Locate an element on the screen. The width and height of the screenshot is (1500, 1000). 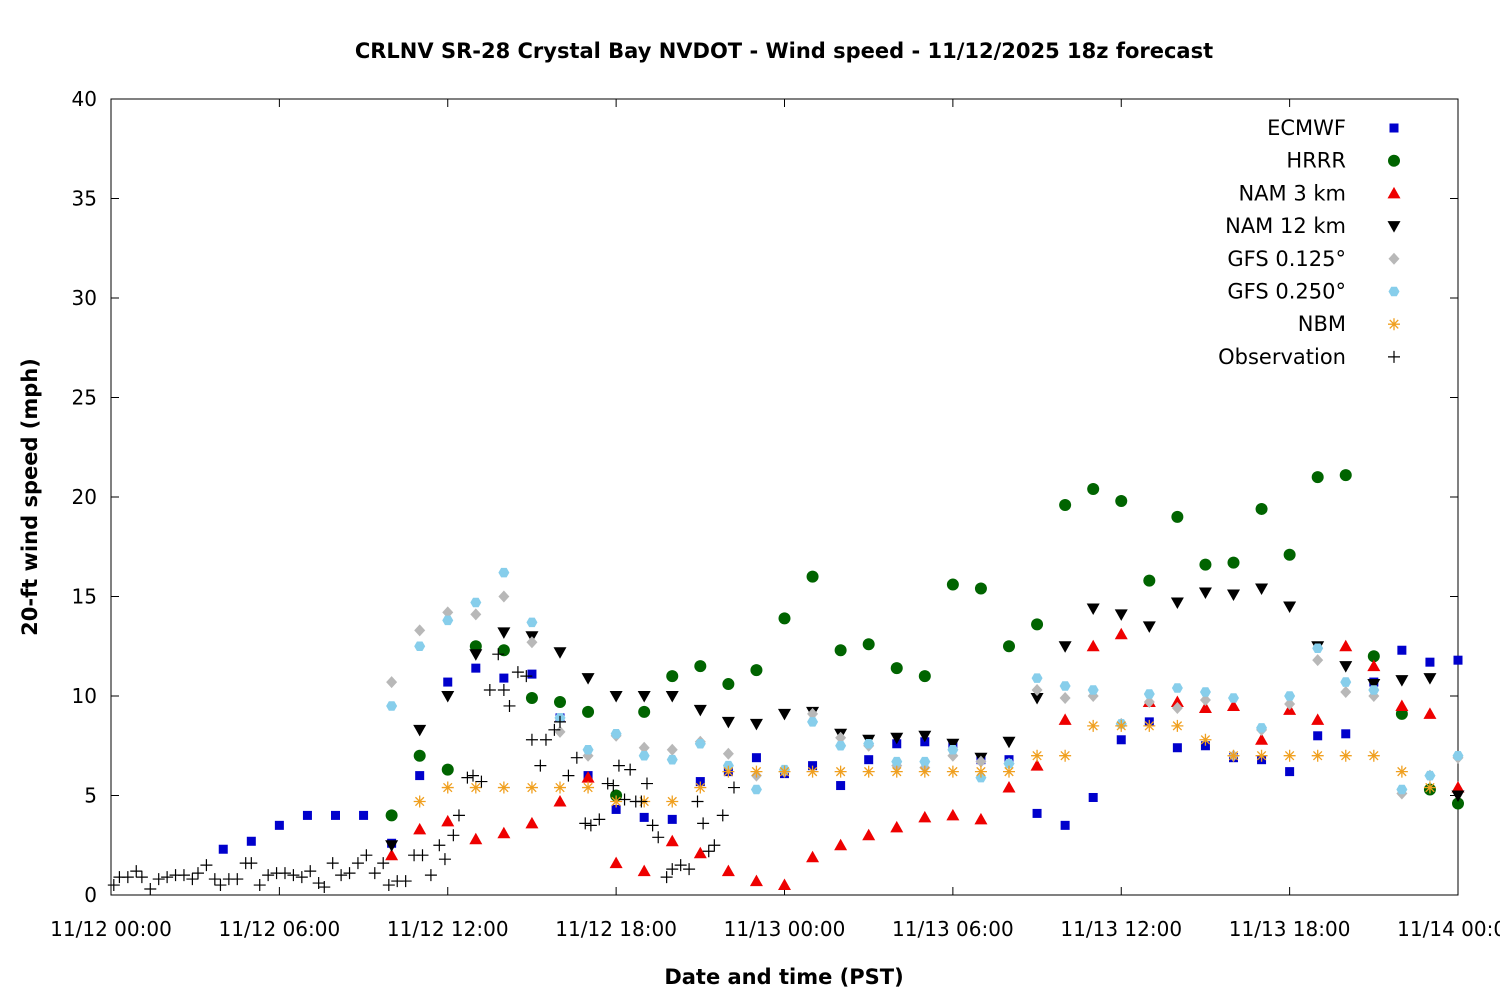
legend-label: Observation is located at coordinates (1282, 357).